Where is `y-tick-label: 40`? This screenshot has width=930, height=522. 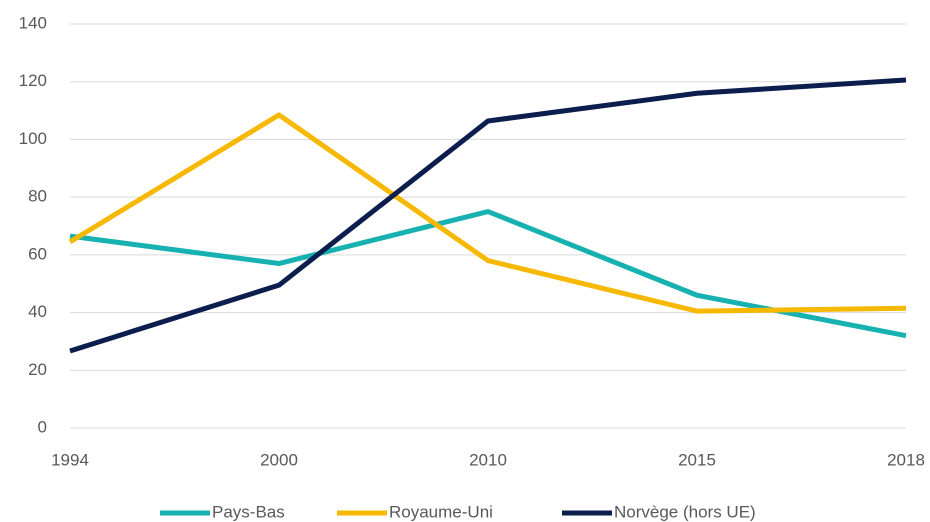 y-tick-label: 40 is located at coordinates (37, 311).